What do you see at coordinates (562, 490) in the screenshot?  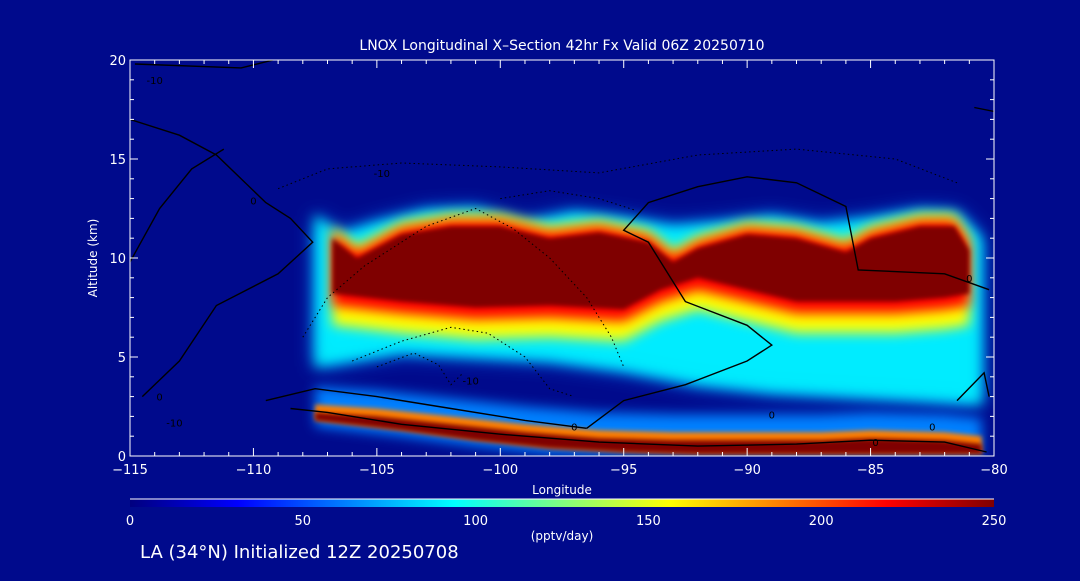 I see `x-axis-label: Longitude` at bounding box center [562, 490].